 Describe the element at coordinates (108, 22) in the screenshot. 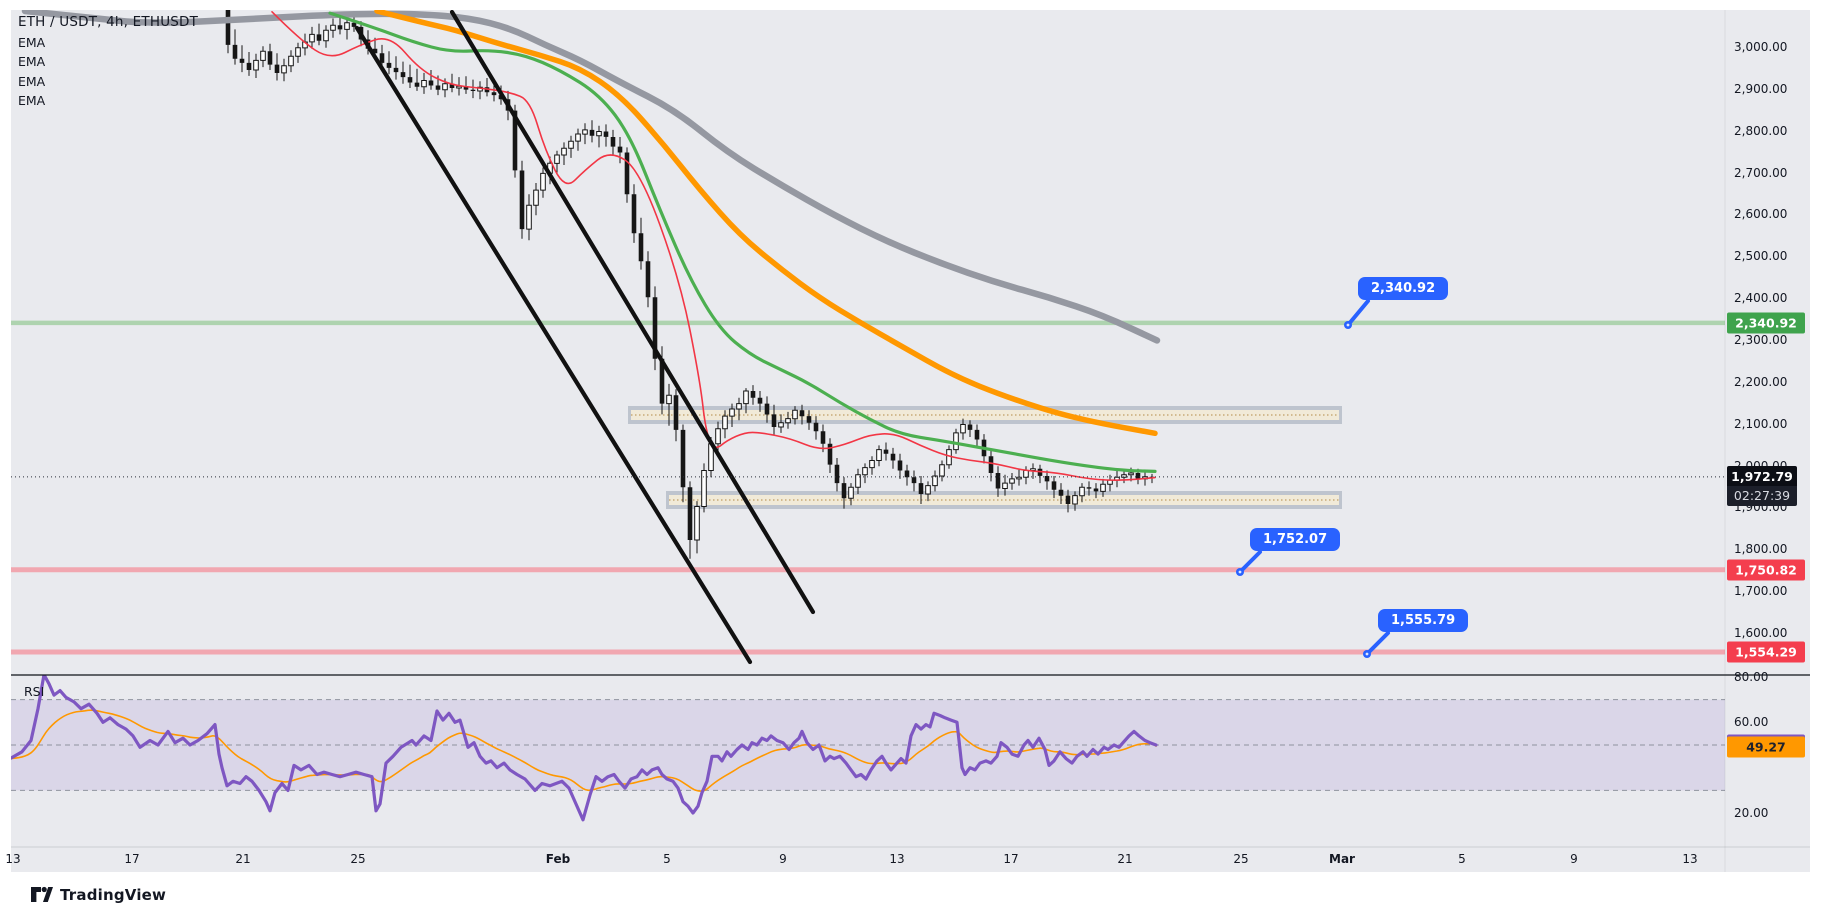

I see `symbol-title: ETH / USDT, 4h, ETHUSDT` at that location.